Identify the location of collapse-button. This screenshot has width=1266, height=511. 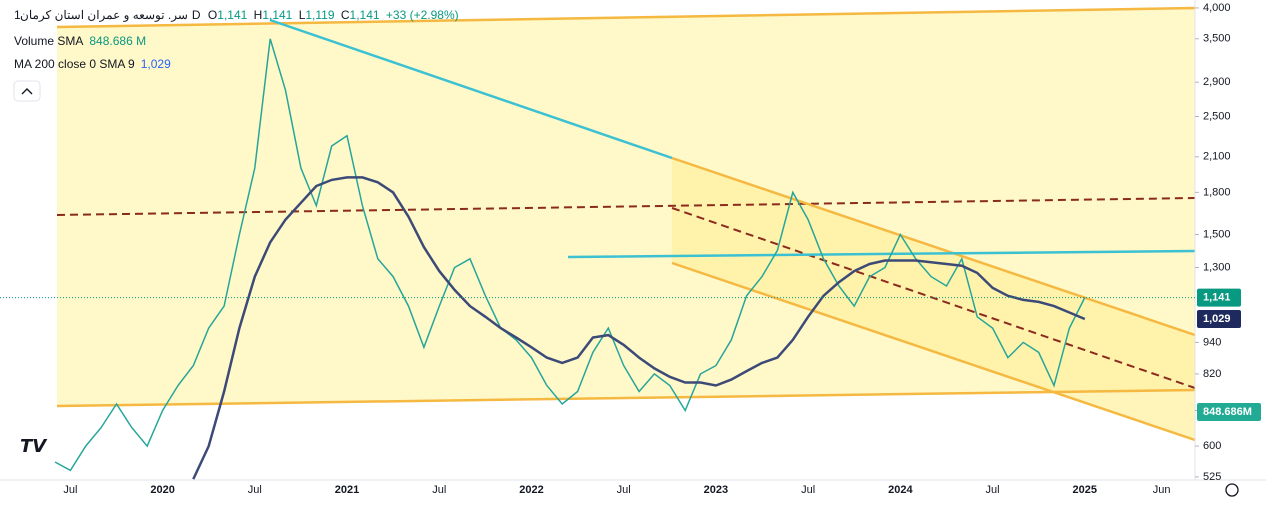
(27, 91).